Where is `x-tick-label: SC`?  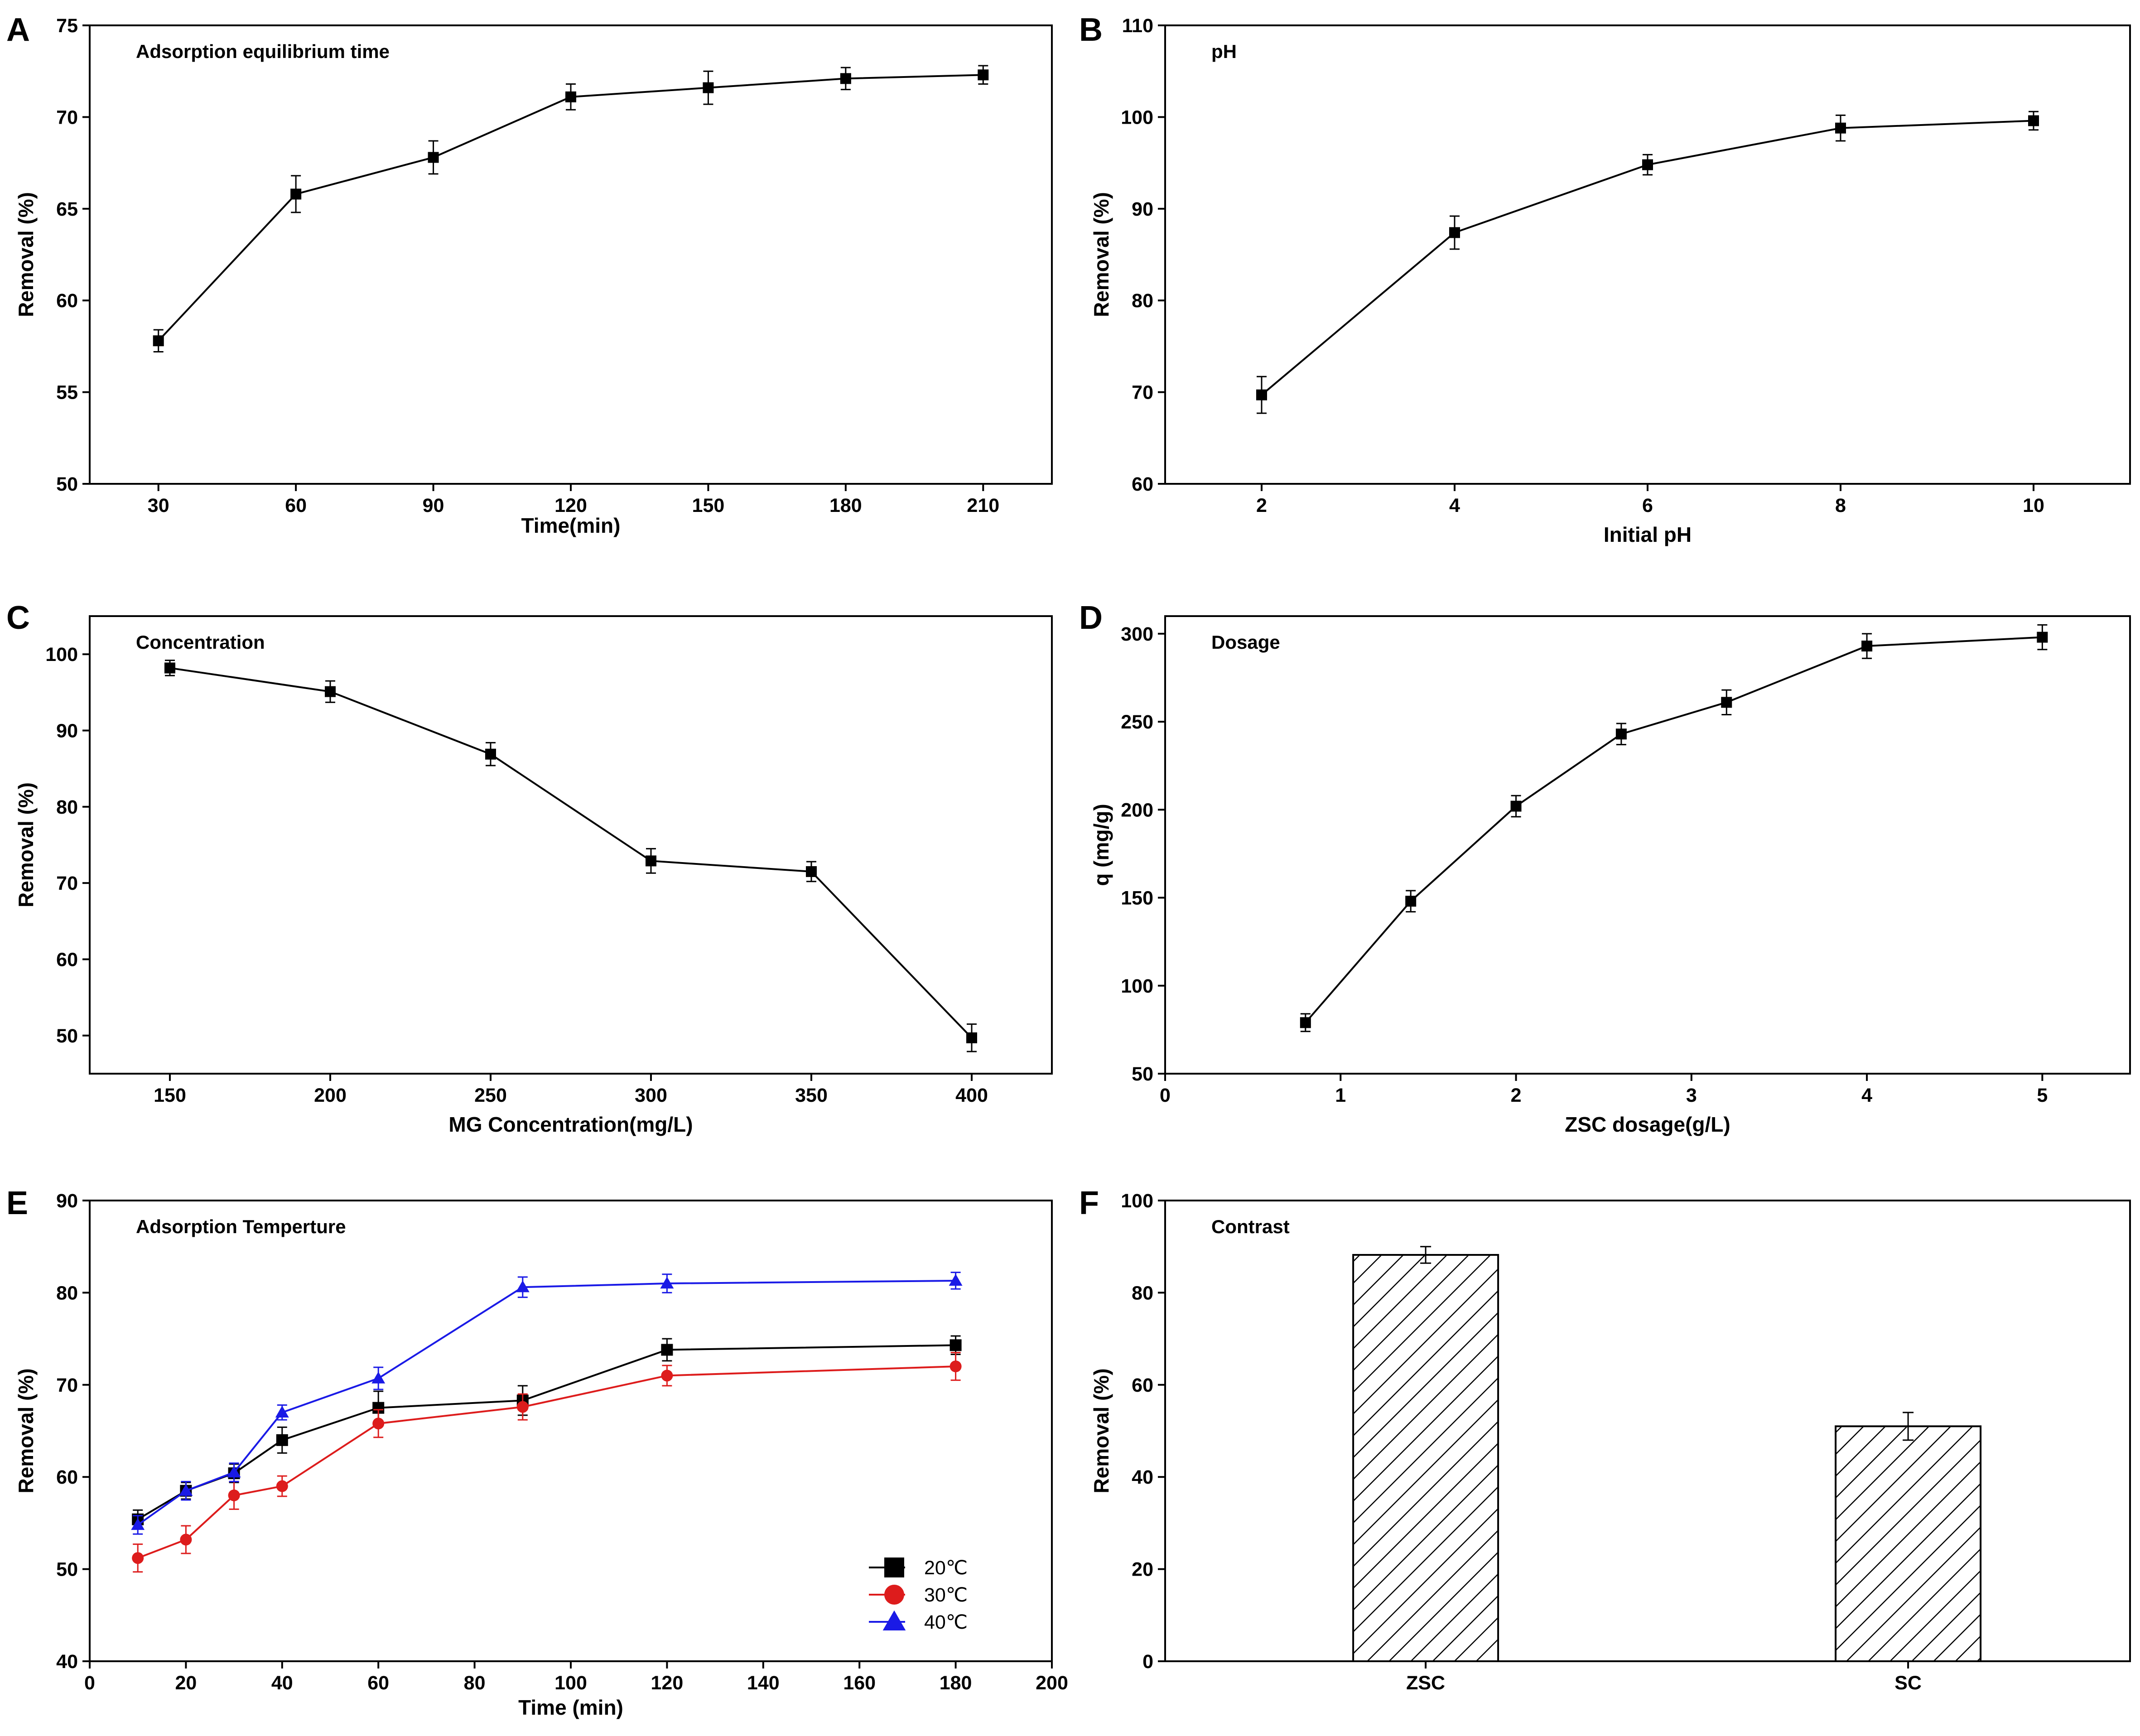 x-tick-label: SC is located at coordinates (1908, 1683).